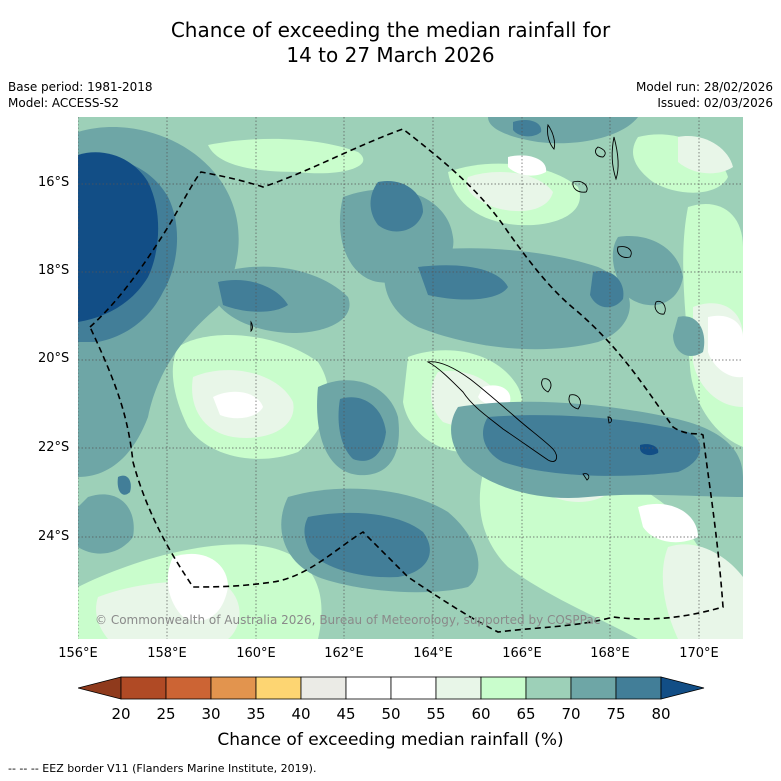  I want to click on colorbar-tick-label: 75, so click(616, 714).